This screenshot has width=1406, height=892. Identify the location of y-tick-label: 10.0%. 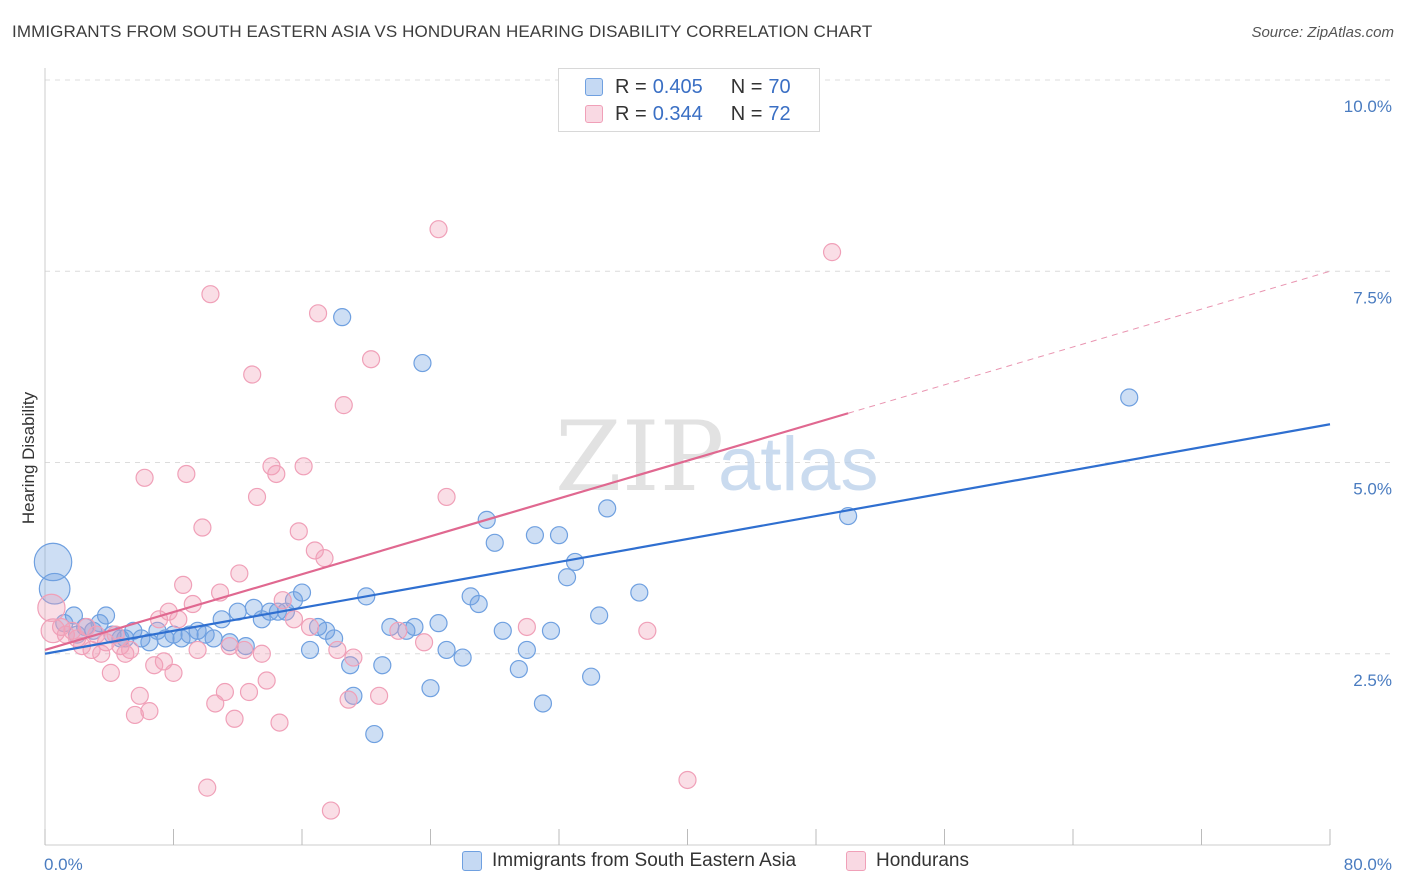
(1368, 106).